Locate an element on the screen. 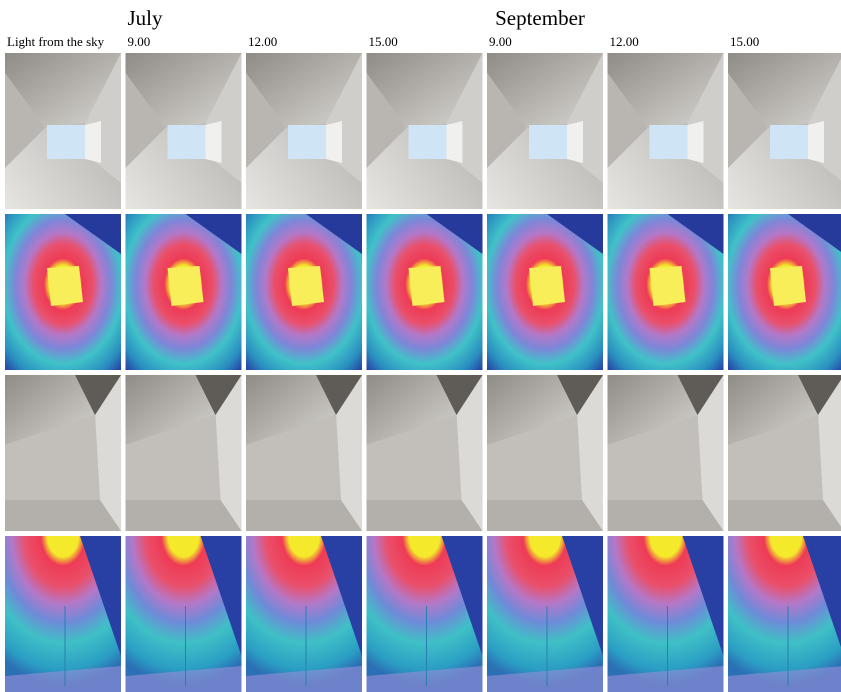 This screenshot has width=841, height=692. column-label: Light from the sky is located at coordinates (56, 41).